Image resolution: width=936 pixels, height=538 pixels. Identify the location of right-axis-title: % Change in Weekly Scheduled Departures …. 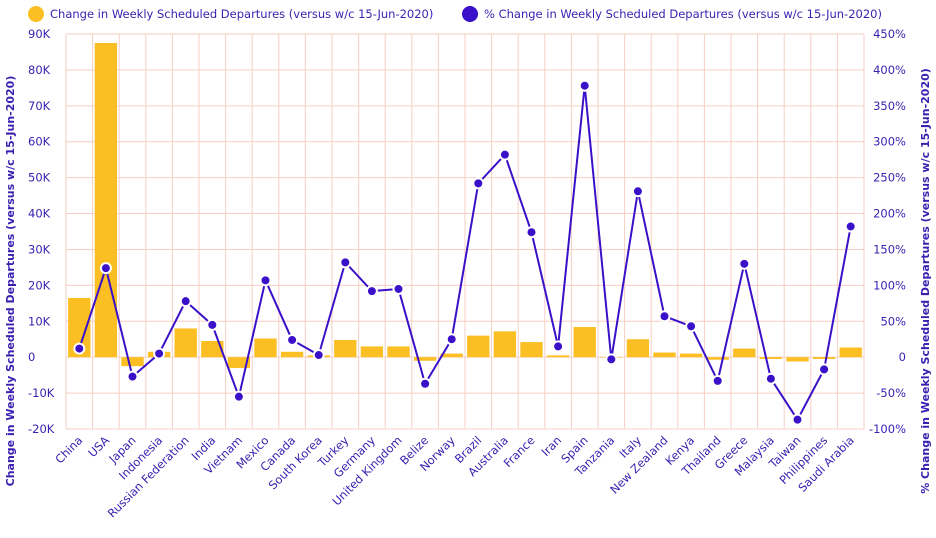
(925, 281).